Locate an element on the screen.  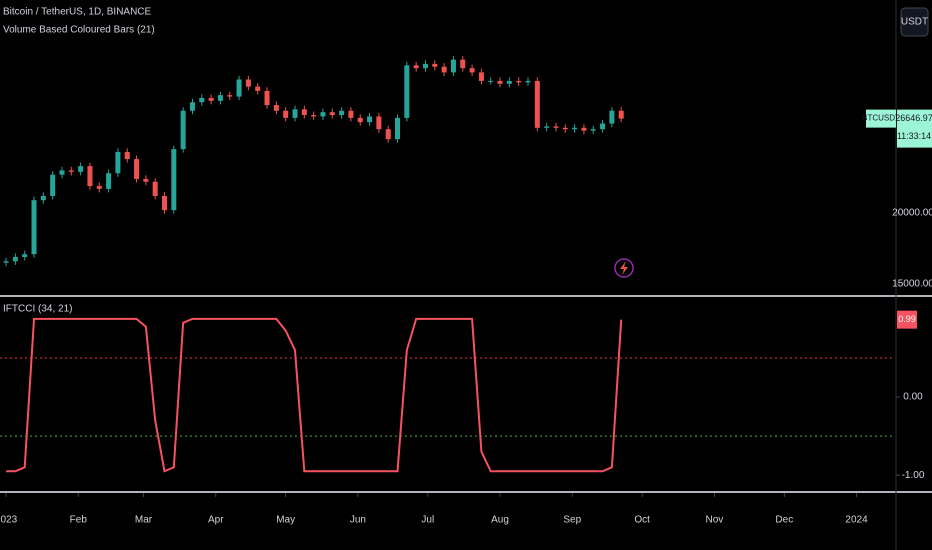
price-tag is located at coordinates (914, 128).